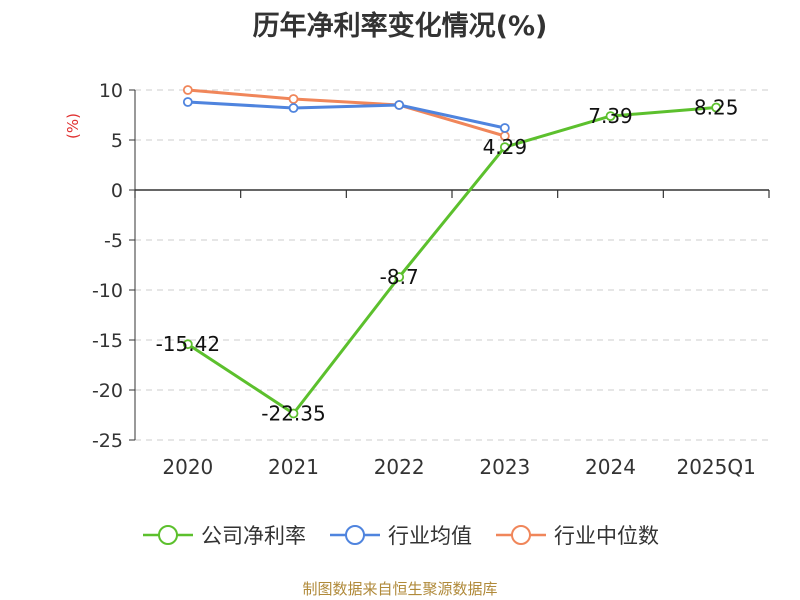 Image resolution: width=800 pixels, height=600 pixels. I want to click on legend-label: 公司净利率, so click(253, 536).